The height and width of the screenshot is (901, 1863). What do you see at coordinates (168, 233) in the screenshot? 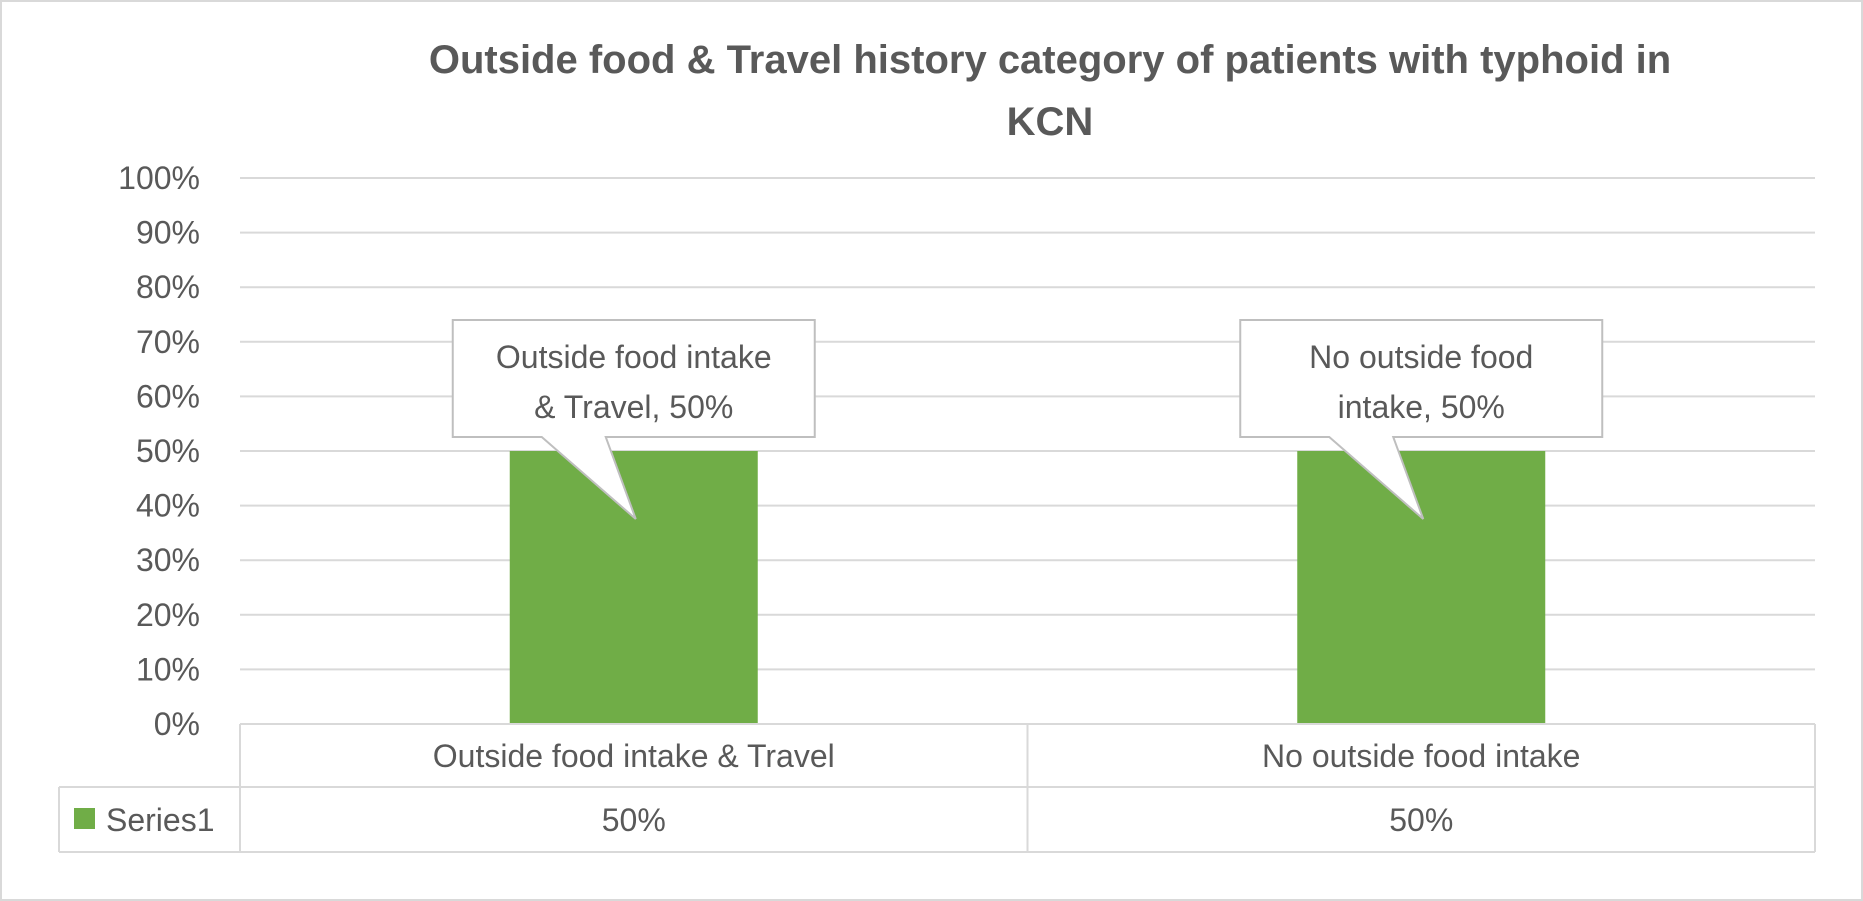
I see `y-tick-label: 90%` at bounding box center [168, 233].